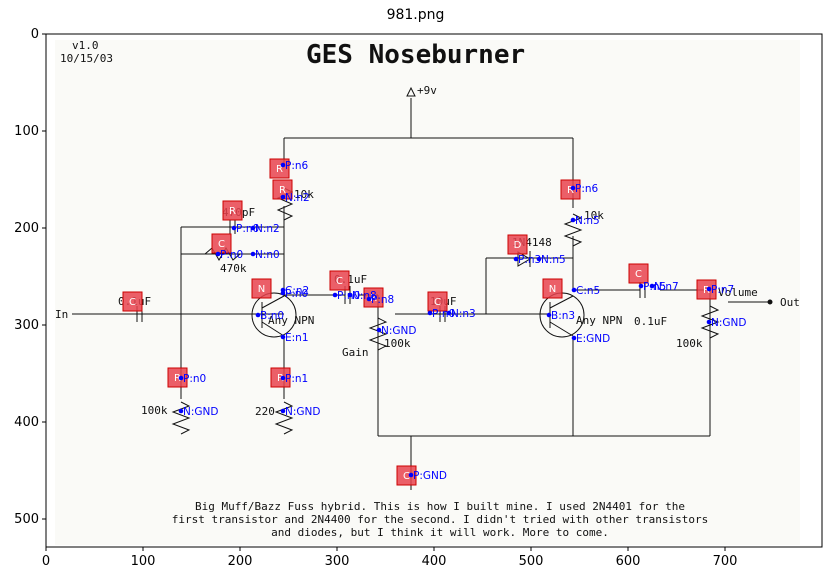  Describe the element at coordinates (397, 343) in the screenshot. I see `value-pot-gain: 100k` at that location.